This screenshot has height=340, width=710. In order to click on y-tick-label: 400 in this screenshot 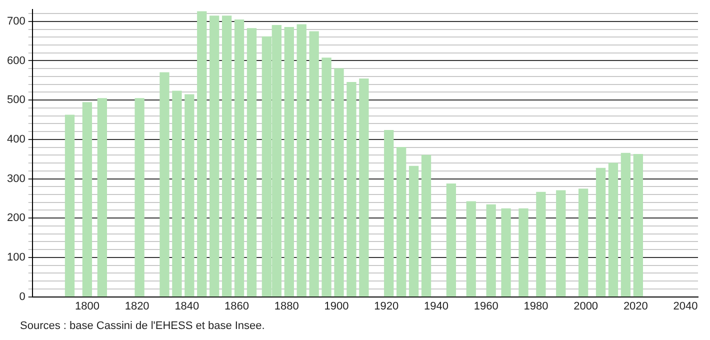, I will do `click(16, 139)`.